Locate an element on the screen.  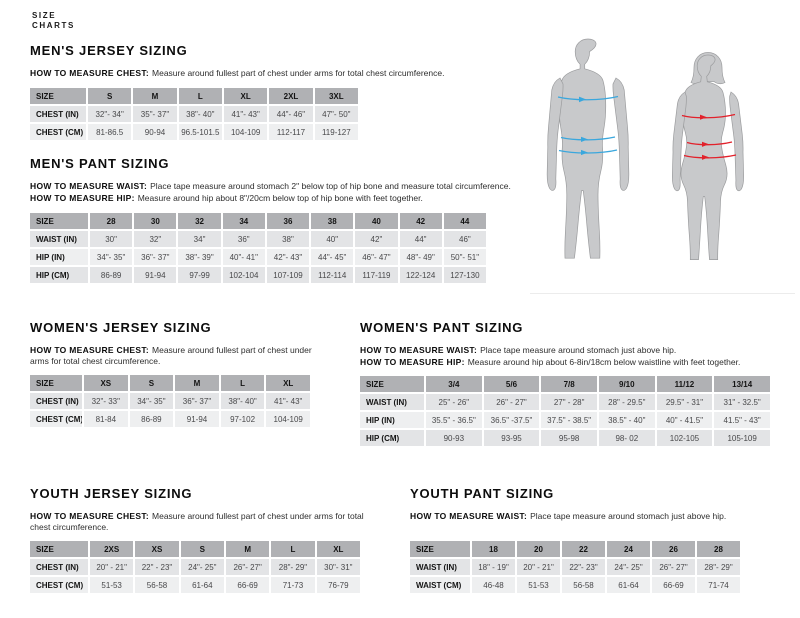
value-cell: 31" - 32.5" is located at coordinates (743, 403).